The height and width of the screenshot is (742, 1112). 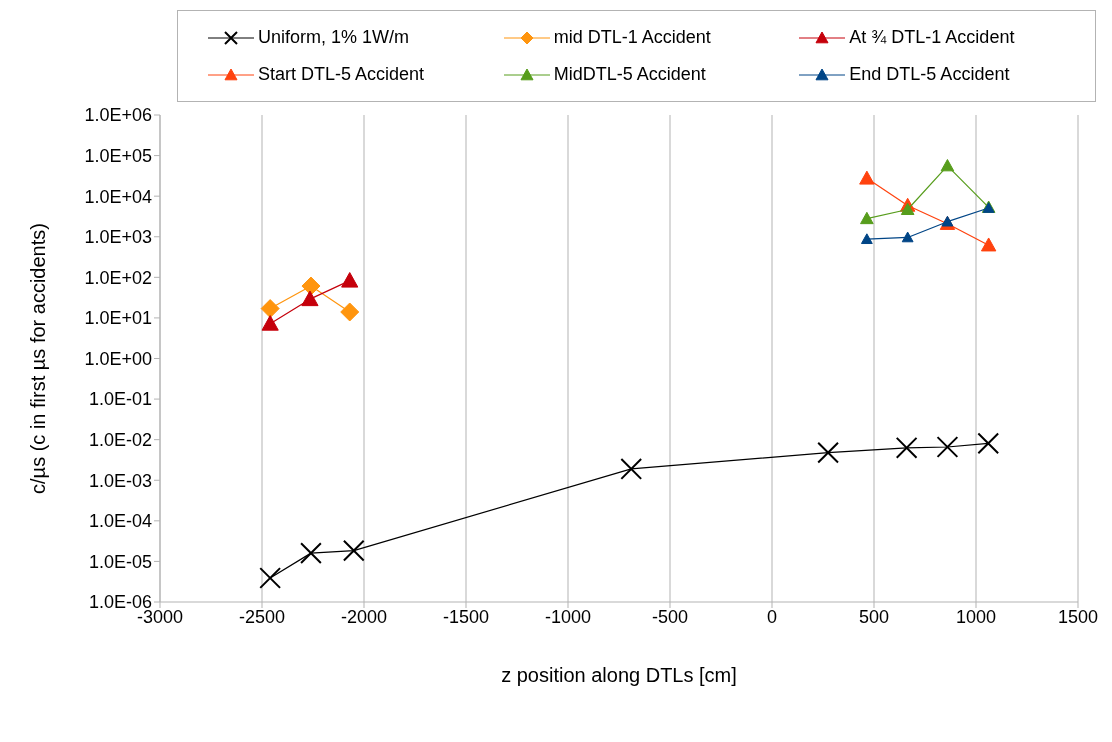 What do you see at coordinates (262, 616) in the screenshot?
I see `x-tick-label: -2500` at bounding box center [262, 616].